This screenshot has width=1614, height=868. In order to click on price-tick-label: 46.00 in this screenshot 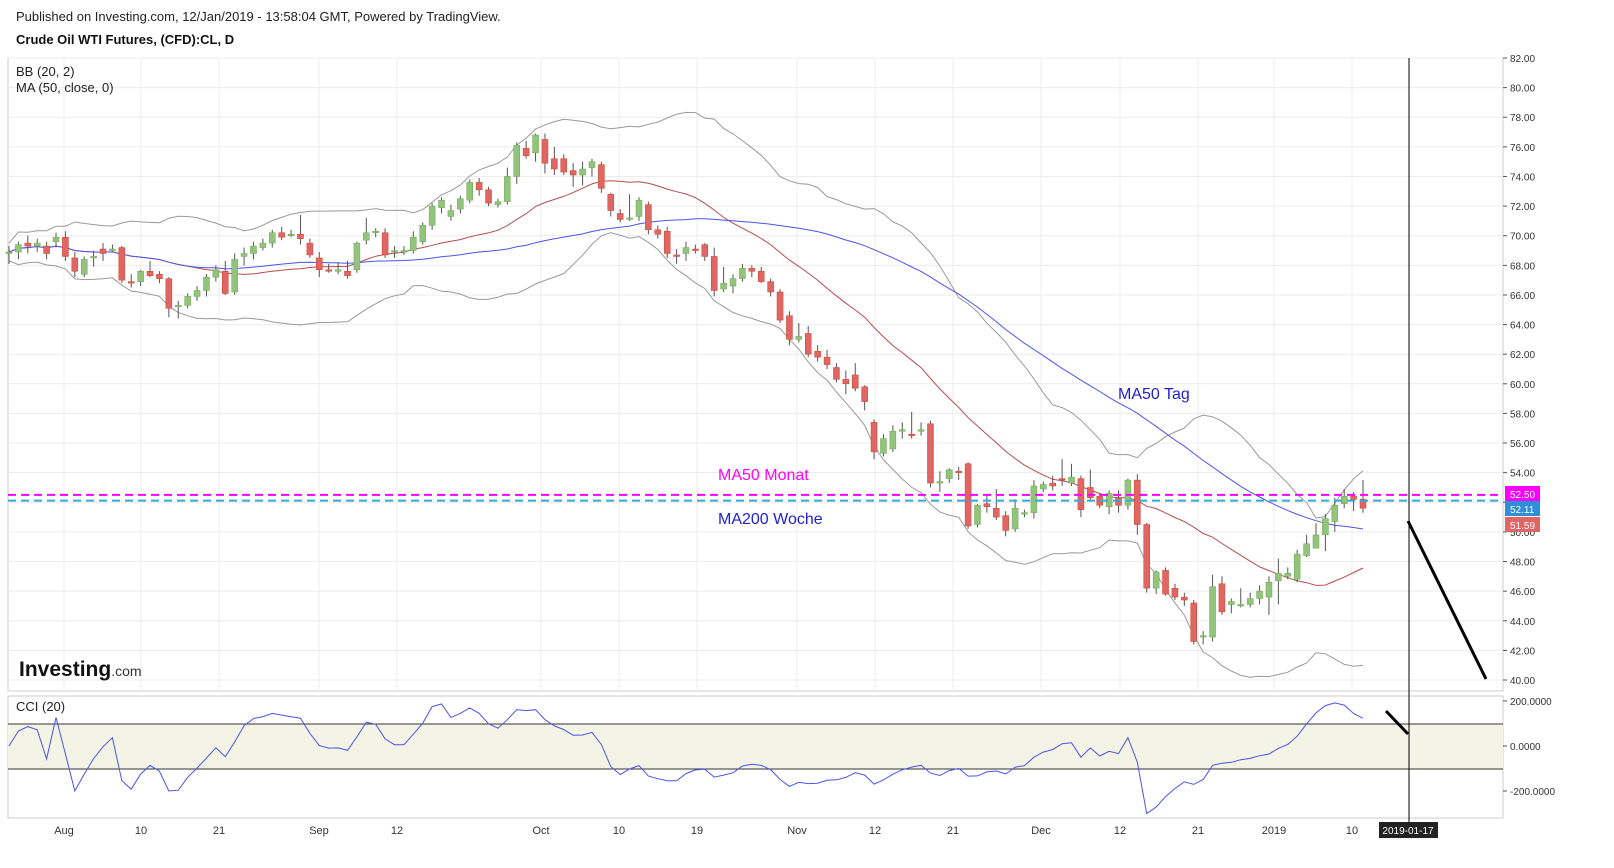, I will do `click(1522, 592)`.